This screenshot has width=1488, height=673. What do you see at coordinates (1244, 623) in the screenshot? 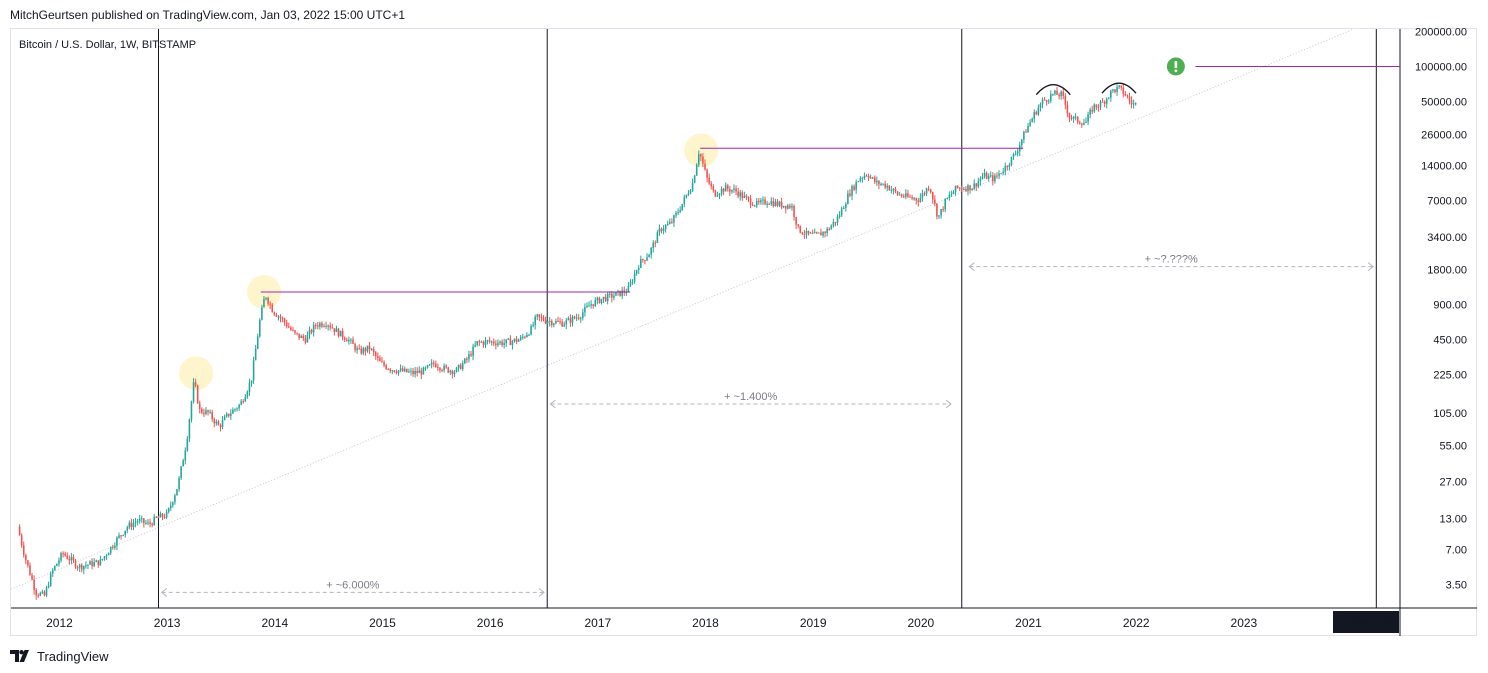
I see `time-tick-label: 2023` at bounding box center [1244, 623].